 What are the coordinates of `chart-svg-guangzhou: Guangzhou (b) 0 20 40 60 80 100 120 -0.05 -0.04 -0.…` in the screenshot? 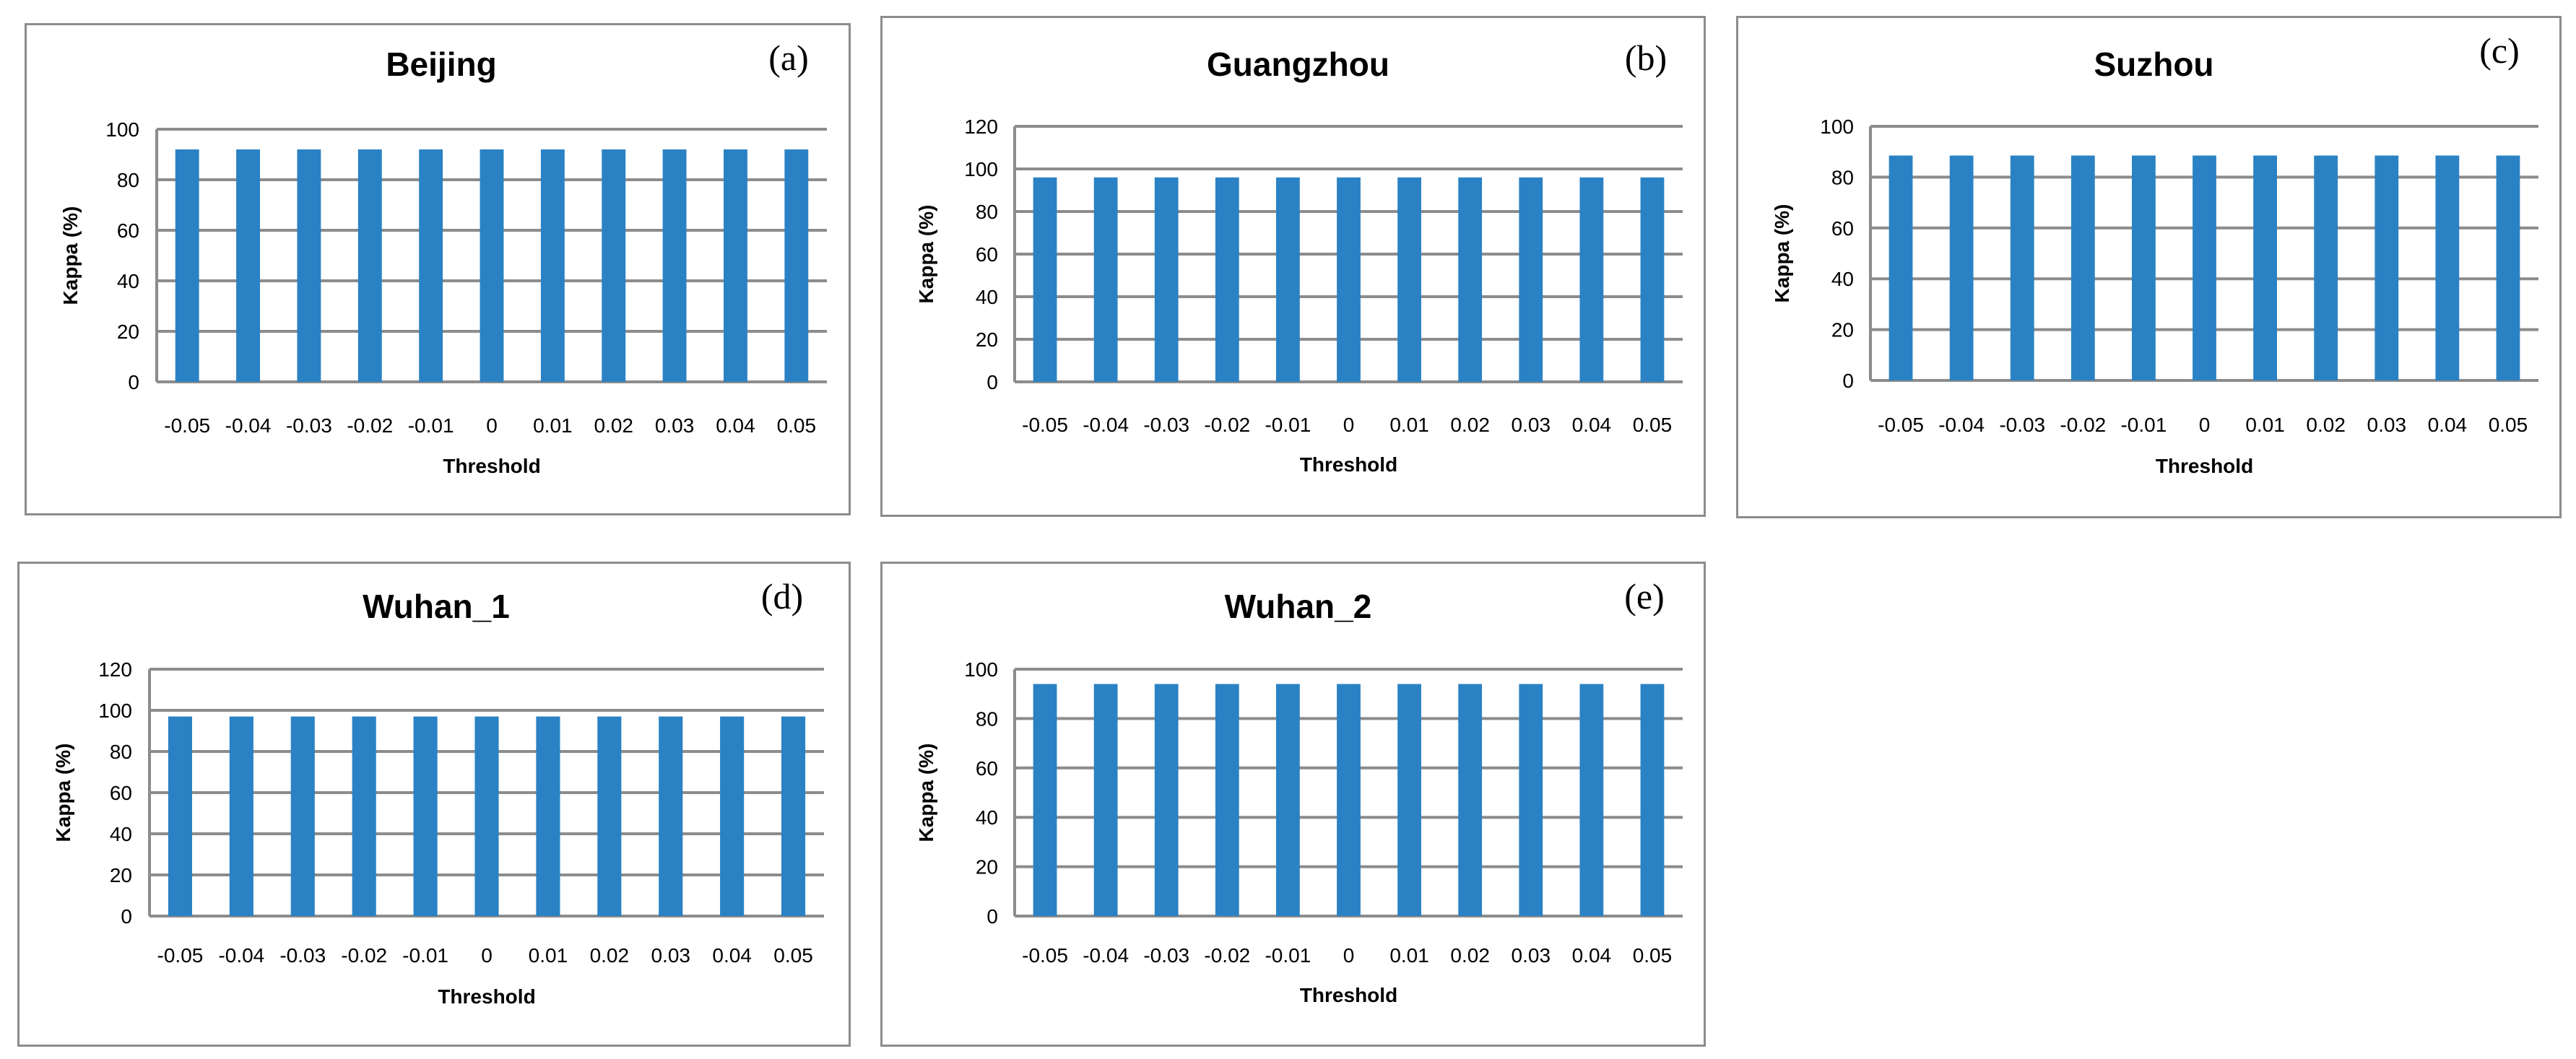 It's located at (1299, 257).